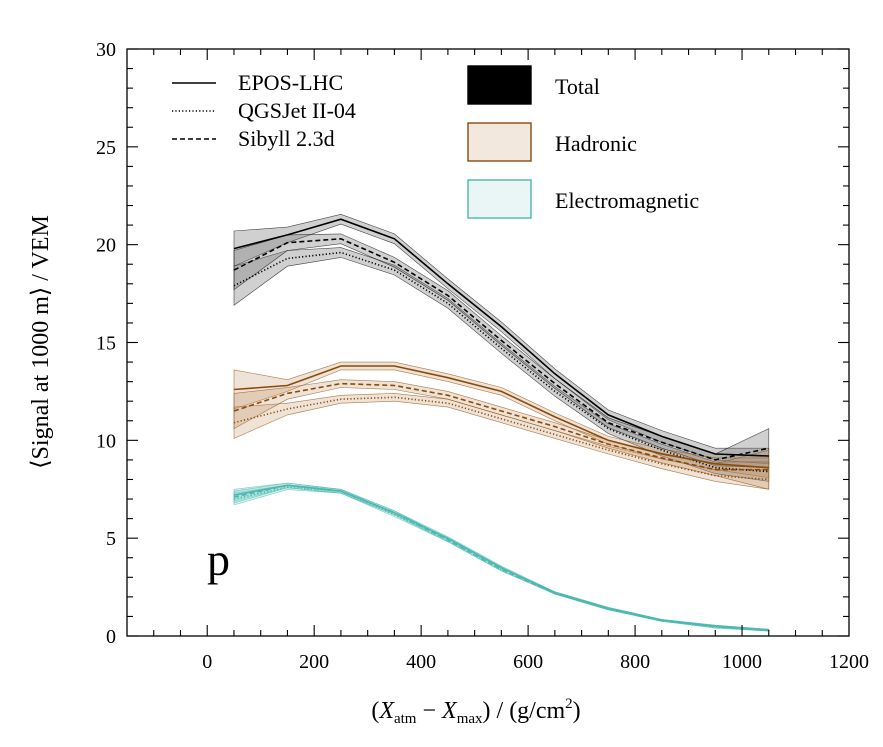 The height and width of the screenshot is (747, 883). I want to click on y-tick-label: 10, so click(106, 441).